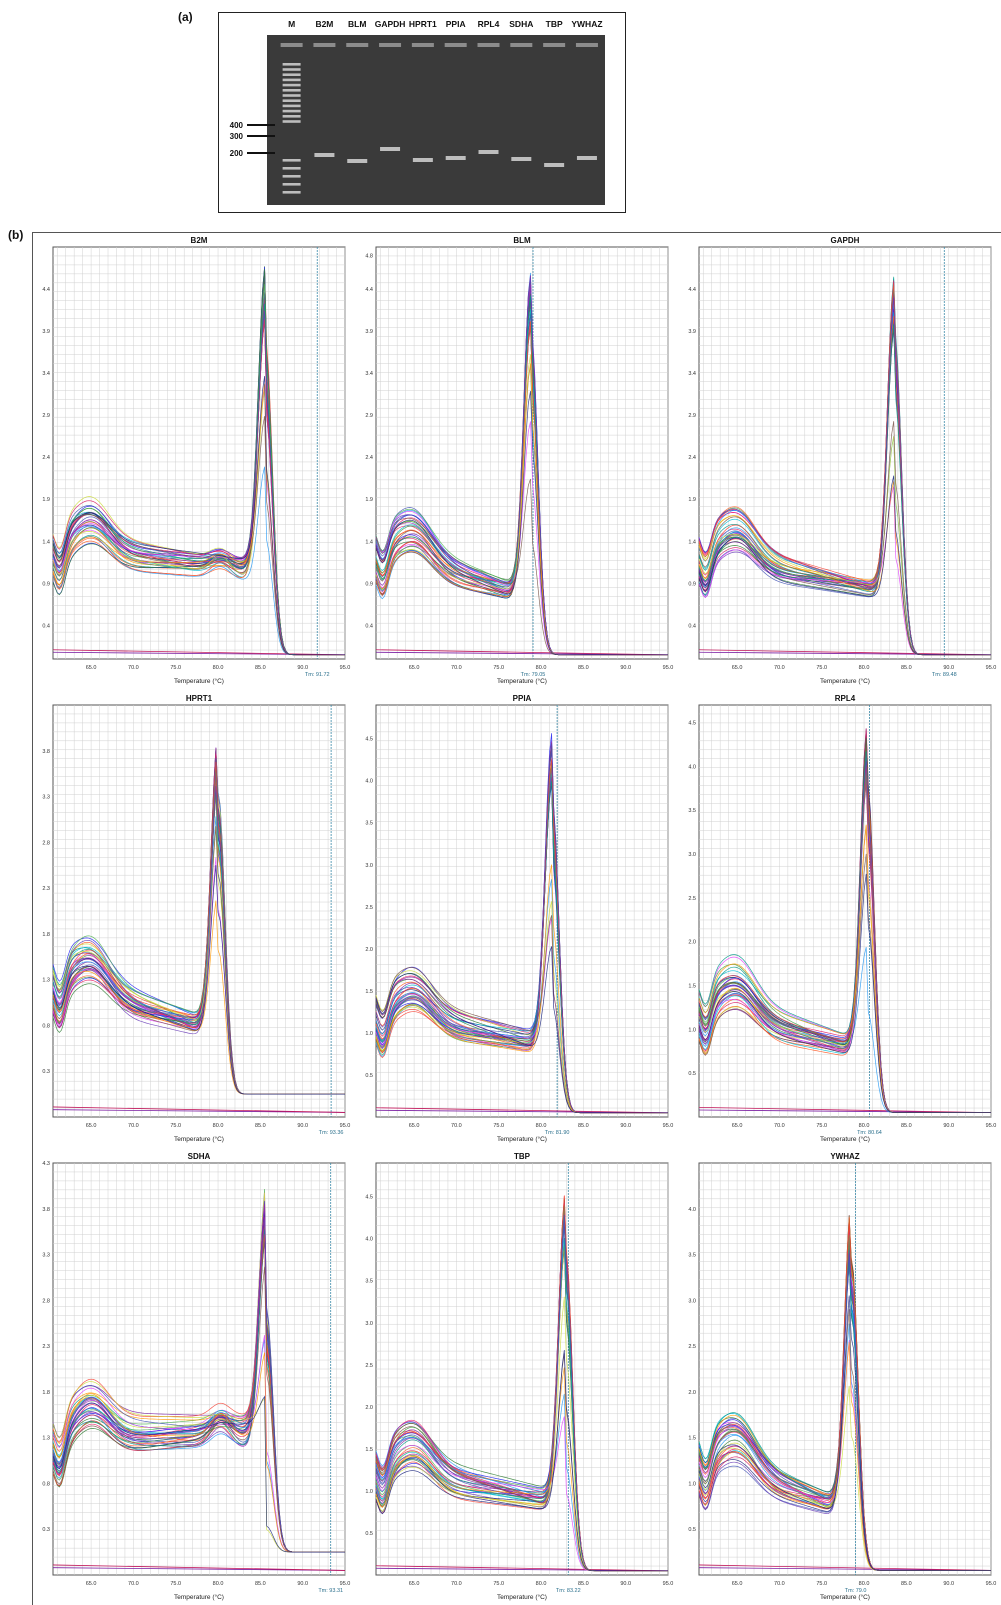  I want to click on gel-lane-label: B2M, so click(324, 24).